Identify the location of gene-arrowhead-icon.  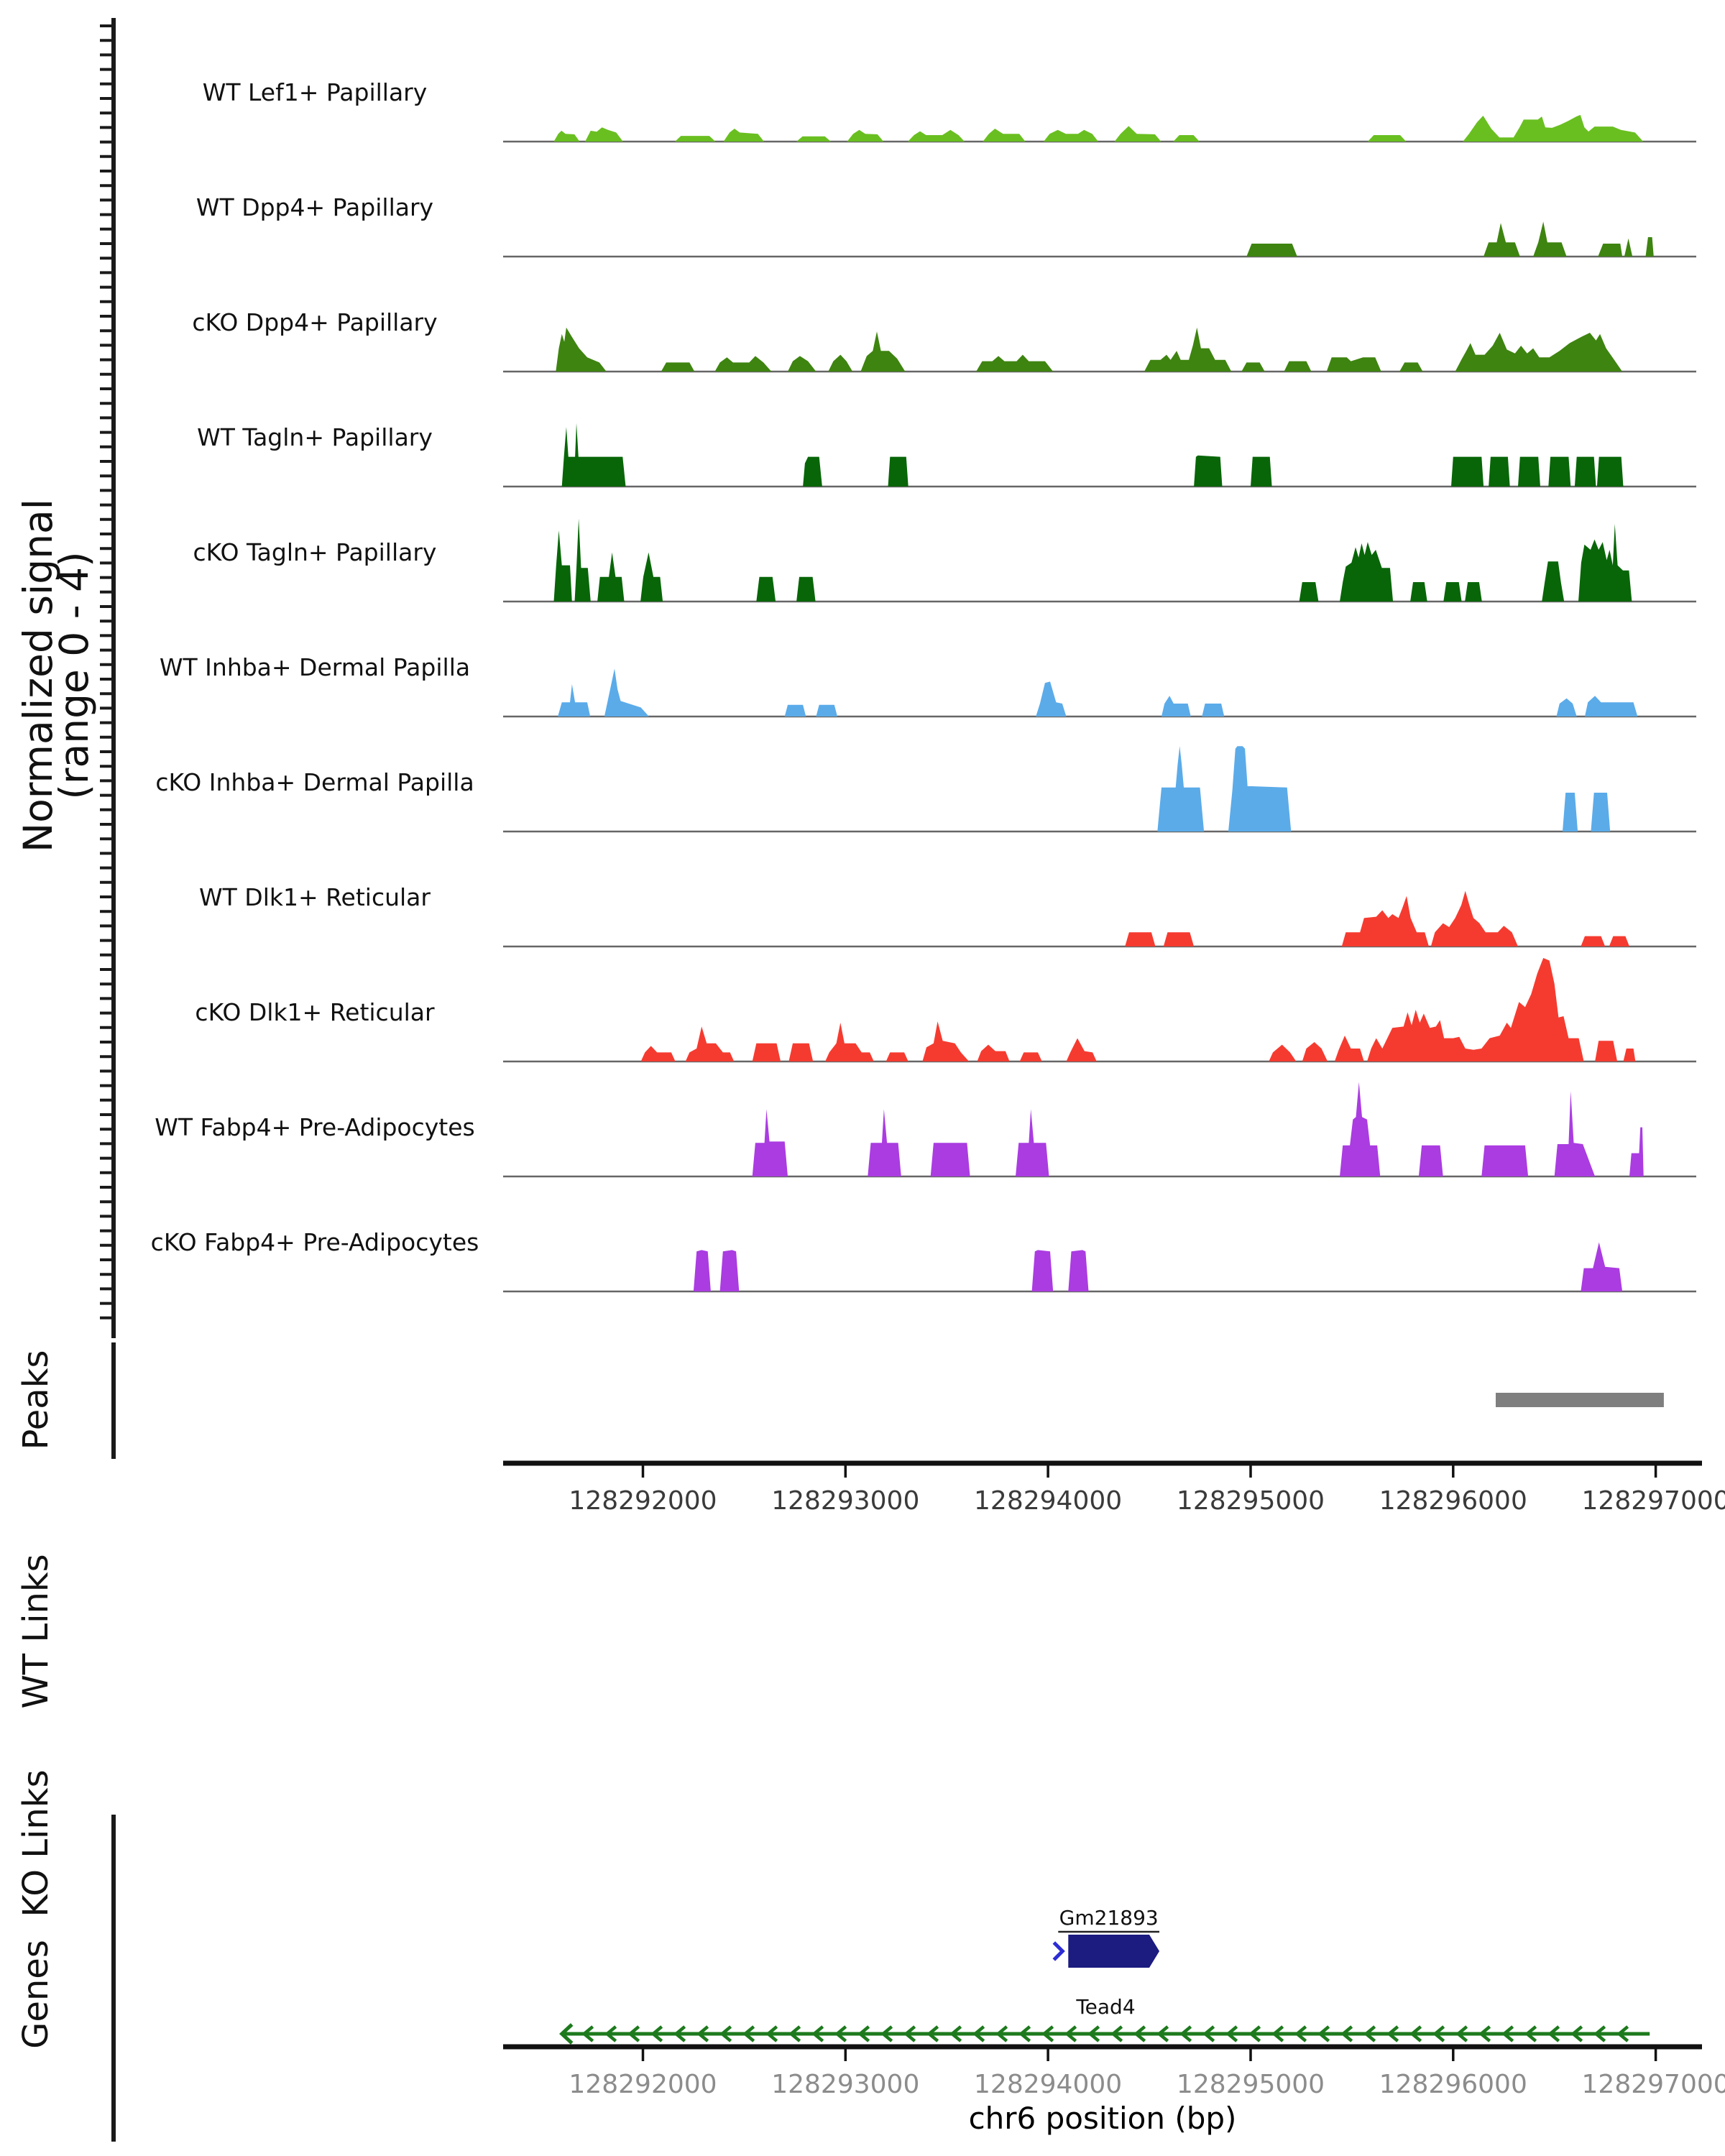
(1154, 1951).